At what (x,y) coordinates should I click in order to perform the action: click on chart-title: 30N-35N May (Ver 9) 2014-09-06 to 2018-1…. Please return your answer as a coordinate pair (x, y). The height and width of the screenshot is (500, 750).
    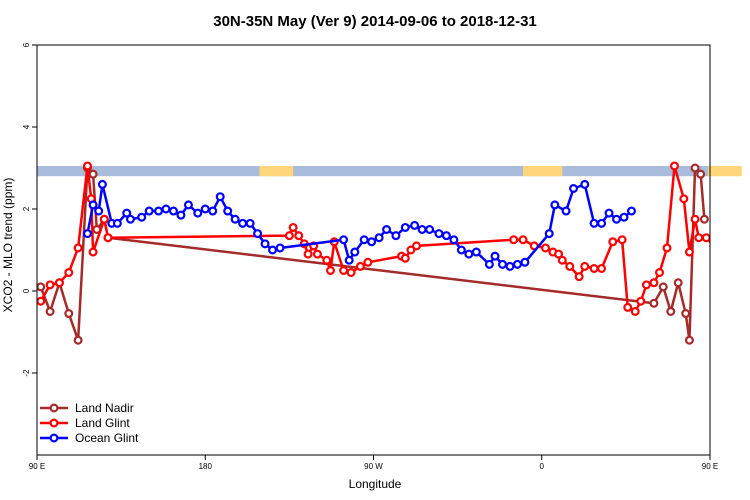
    Looking at the image, I should click on (375, 21).